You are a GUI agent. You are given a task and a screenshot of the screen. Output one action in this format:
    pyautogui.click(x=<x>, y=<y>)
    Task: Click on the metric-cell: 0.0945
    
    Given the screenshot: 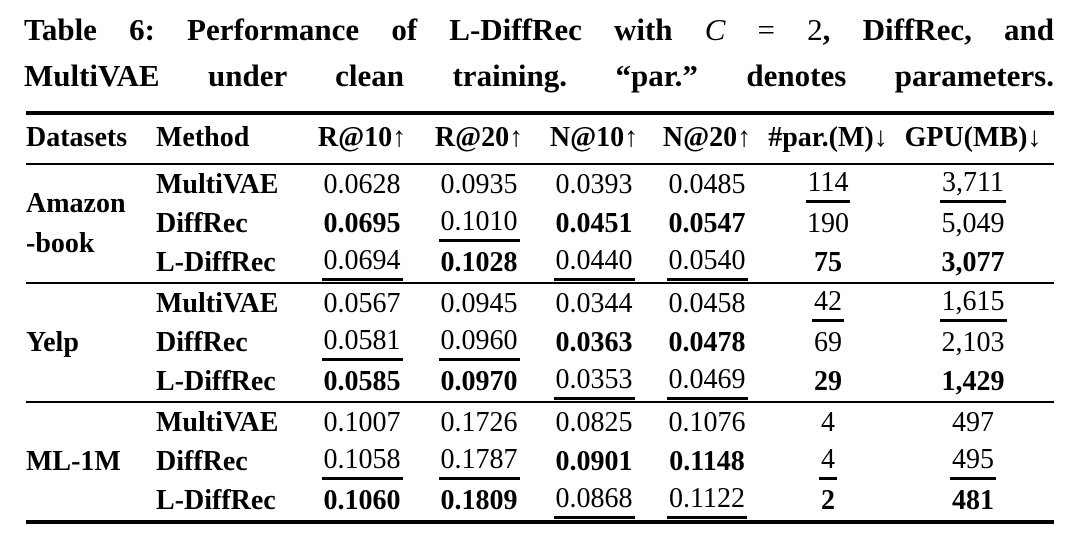 What is the action you would take?
    pyautogui.click(x=479, y=303)
    